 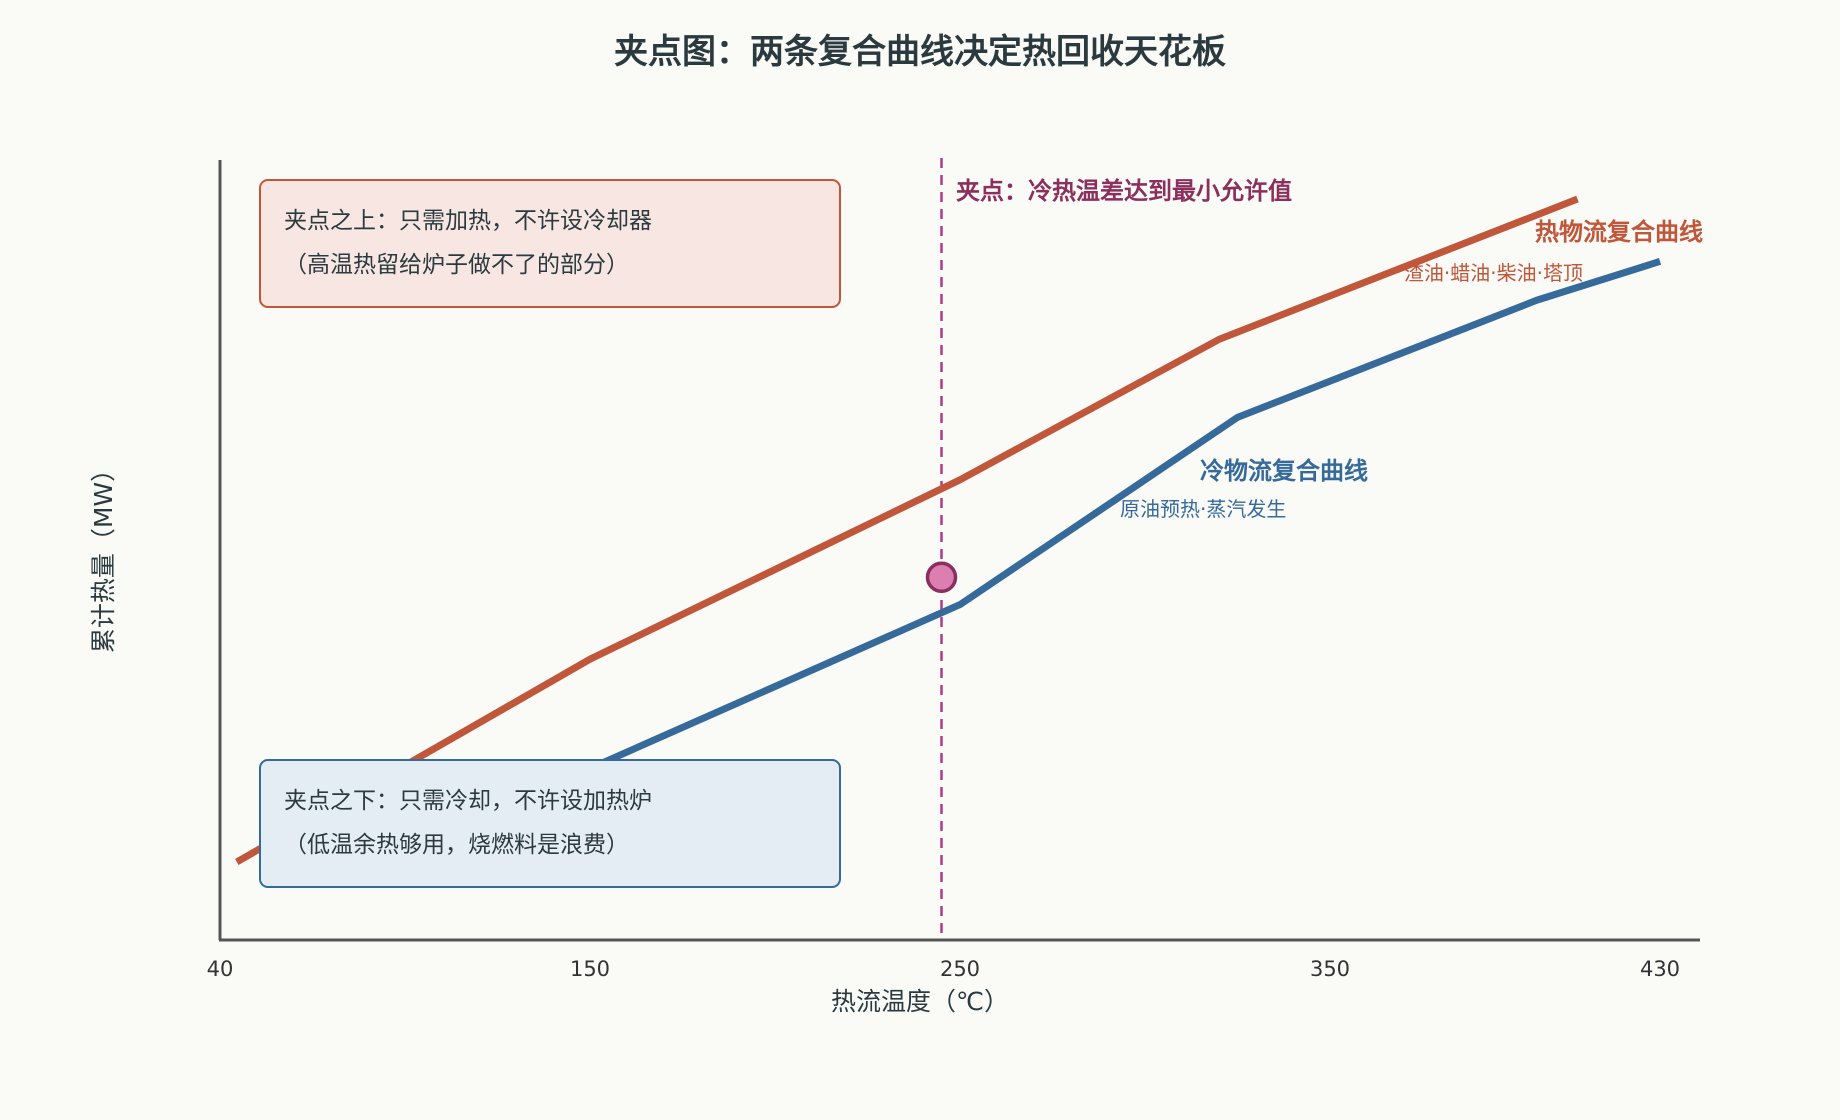 What do you see at coordinates (468, 801) in the screenshot?
I see `below-pinch-line1: 夹点之下：只需冷却，不许设加热炉` at bounding box center [468, 801].